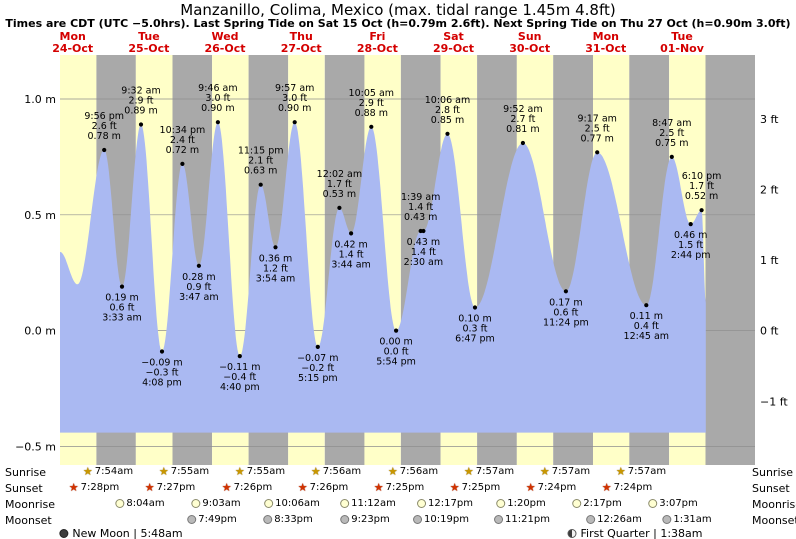 Image resolution: width=796 pixels, height=539 pixels. What do you see at coordinates (140, 503) in the screenshot?
I see `moonrise-entry: 8:04am` at bounding box center [140, 503].